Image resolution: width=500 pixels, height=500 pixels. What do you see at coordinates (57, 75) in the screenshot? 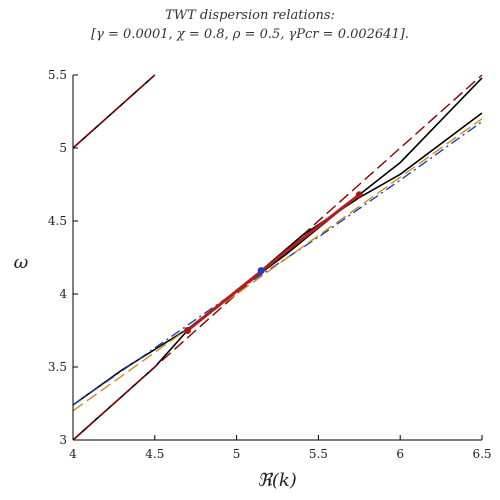
I see `y-tick-label: 5.5` at bounding box center [57, 75].